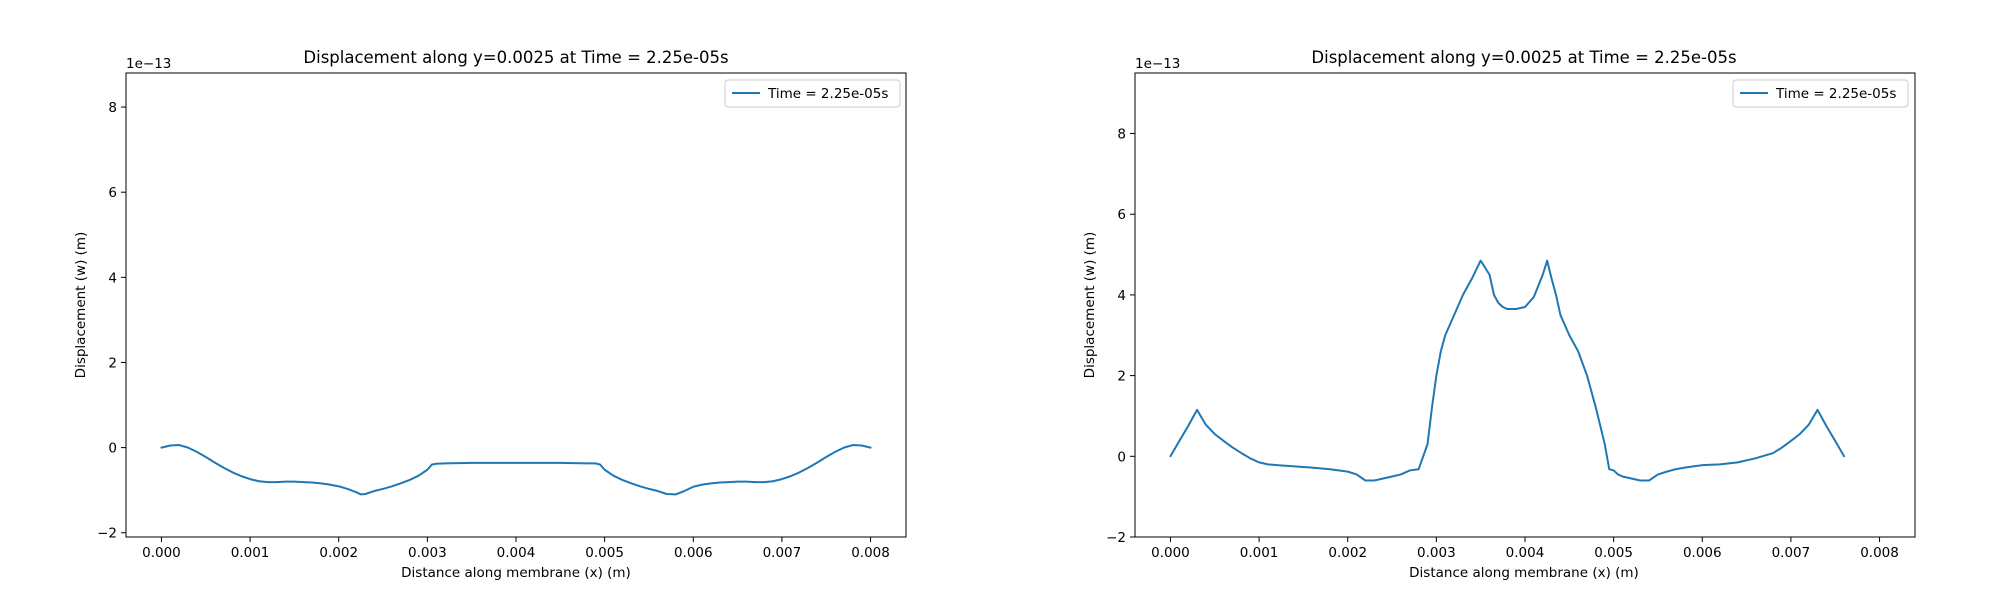 This screenshot has height=600, width=2000. What do you see at coordinates (1347, 553) in the screenshot?
I see `chart-right-xtick-label: 0.002` at bounding box center [1347, 553].